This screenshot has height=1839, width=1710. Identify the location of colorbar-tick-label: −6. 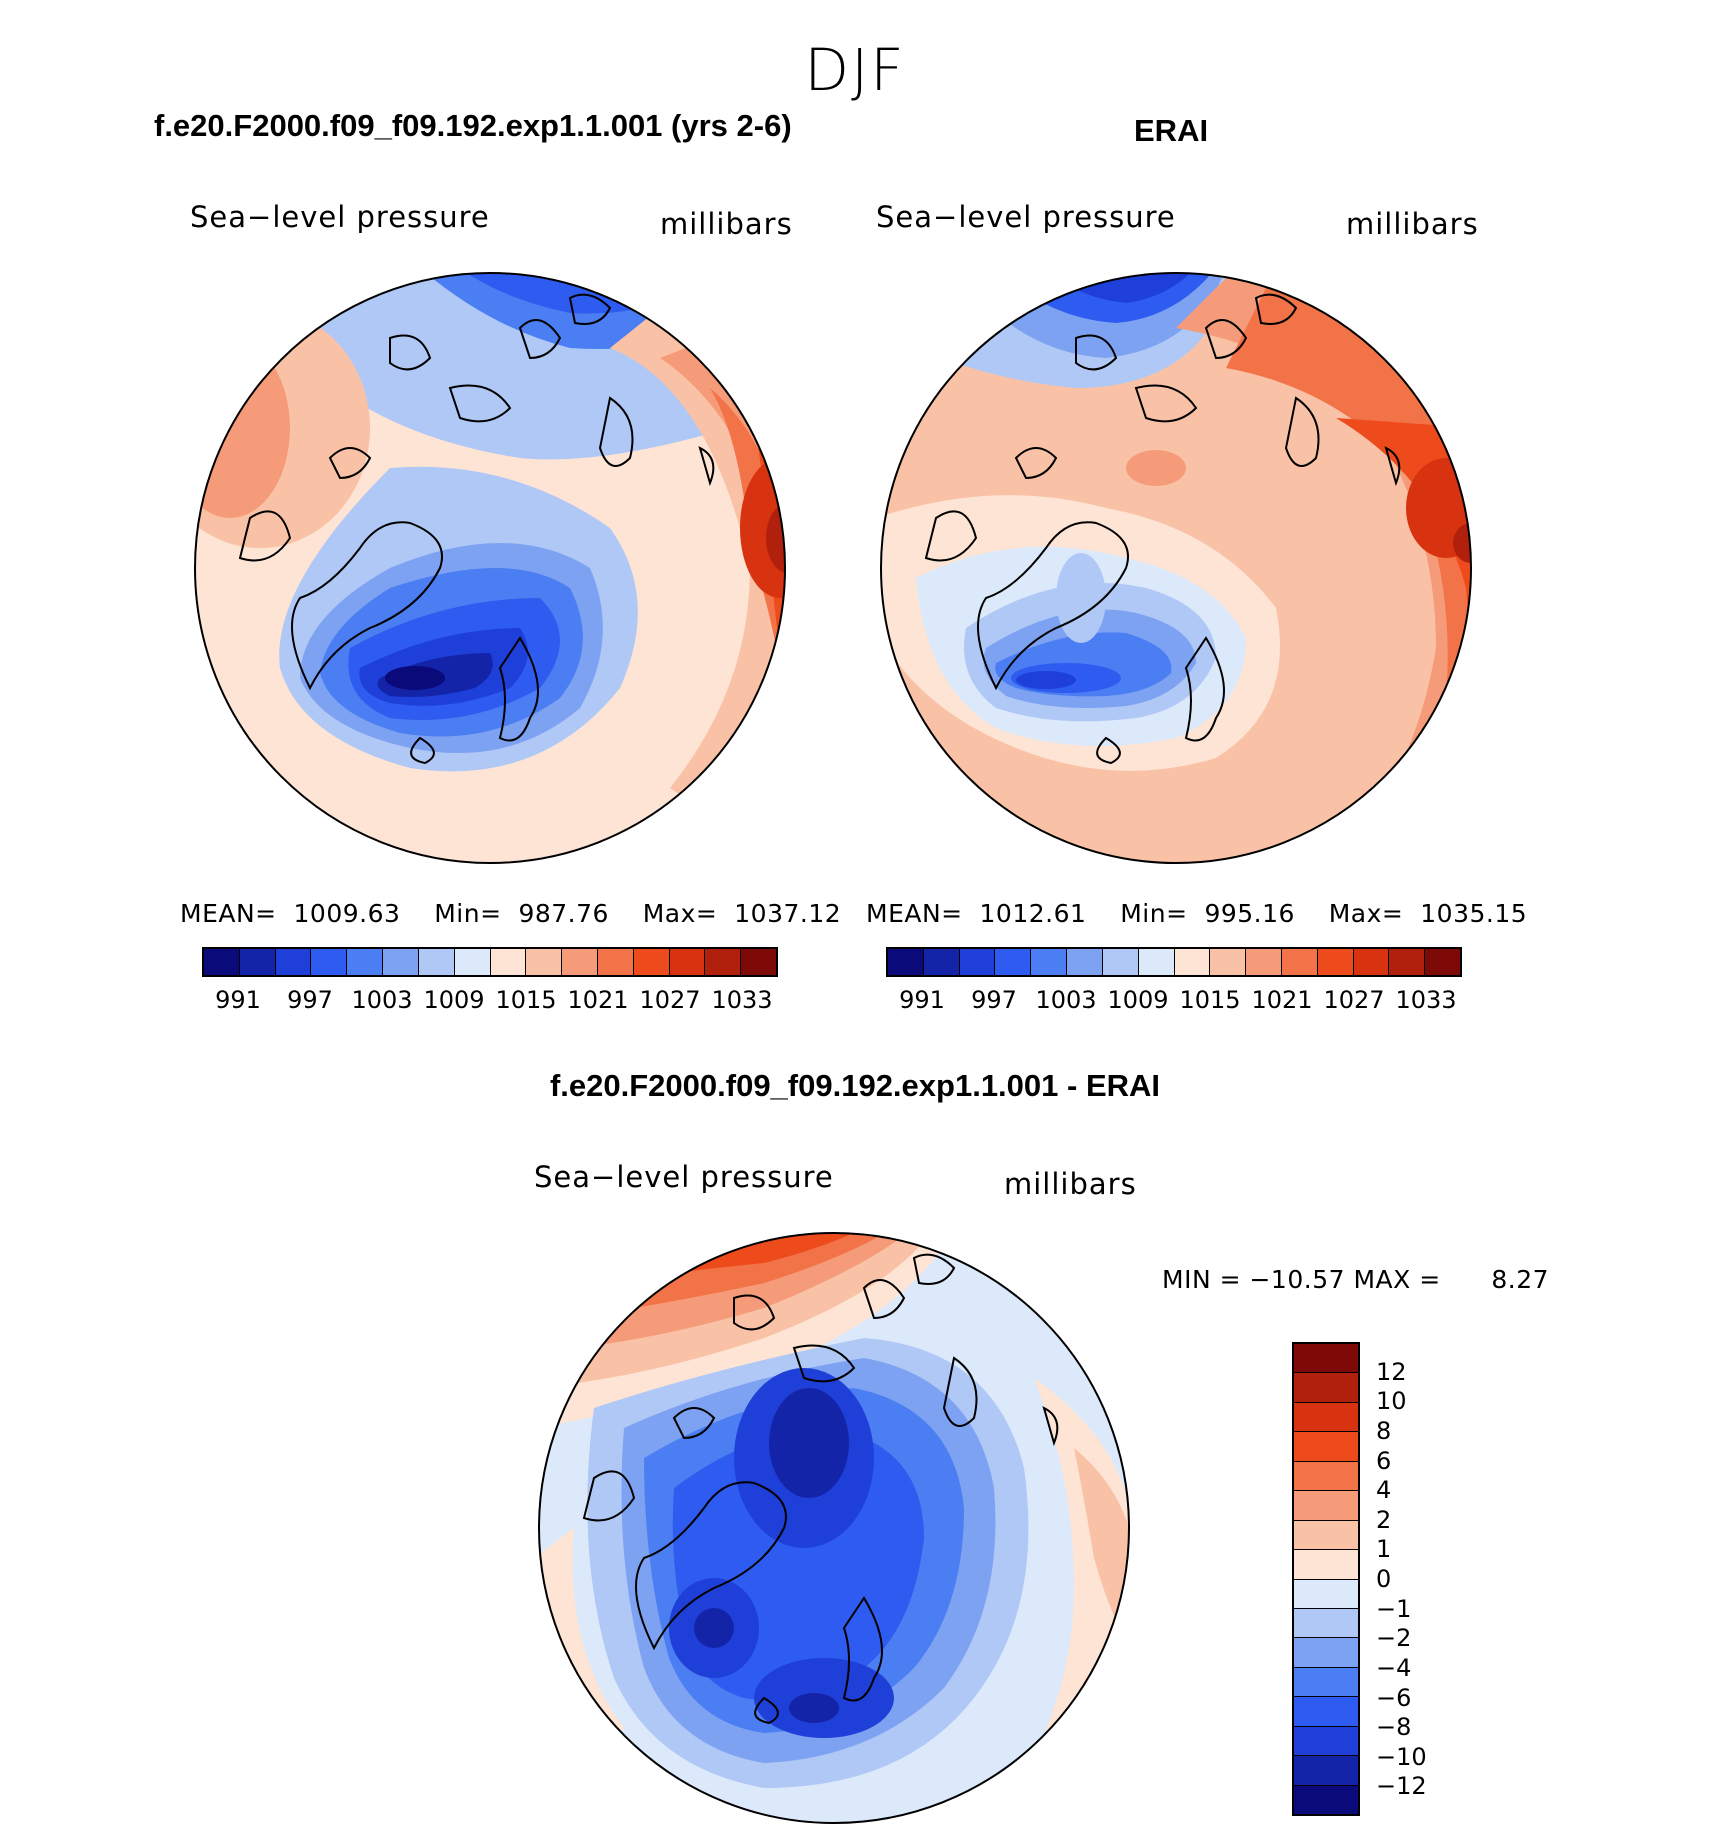
(1394, 1697).